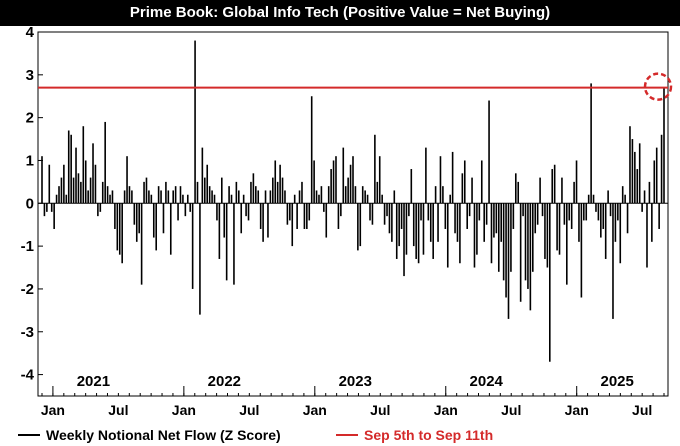 Image resolution: width=680 pixels, height=446 pixels. Describe the element at coordinates (487, 381) in the screenshot. I see `x-year-label: 2024` at that location.